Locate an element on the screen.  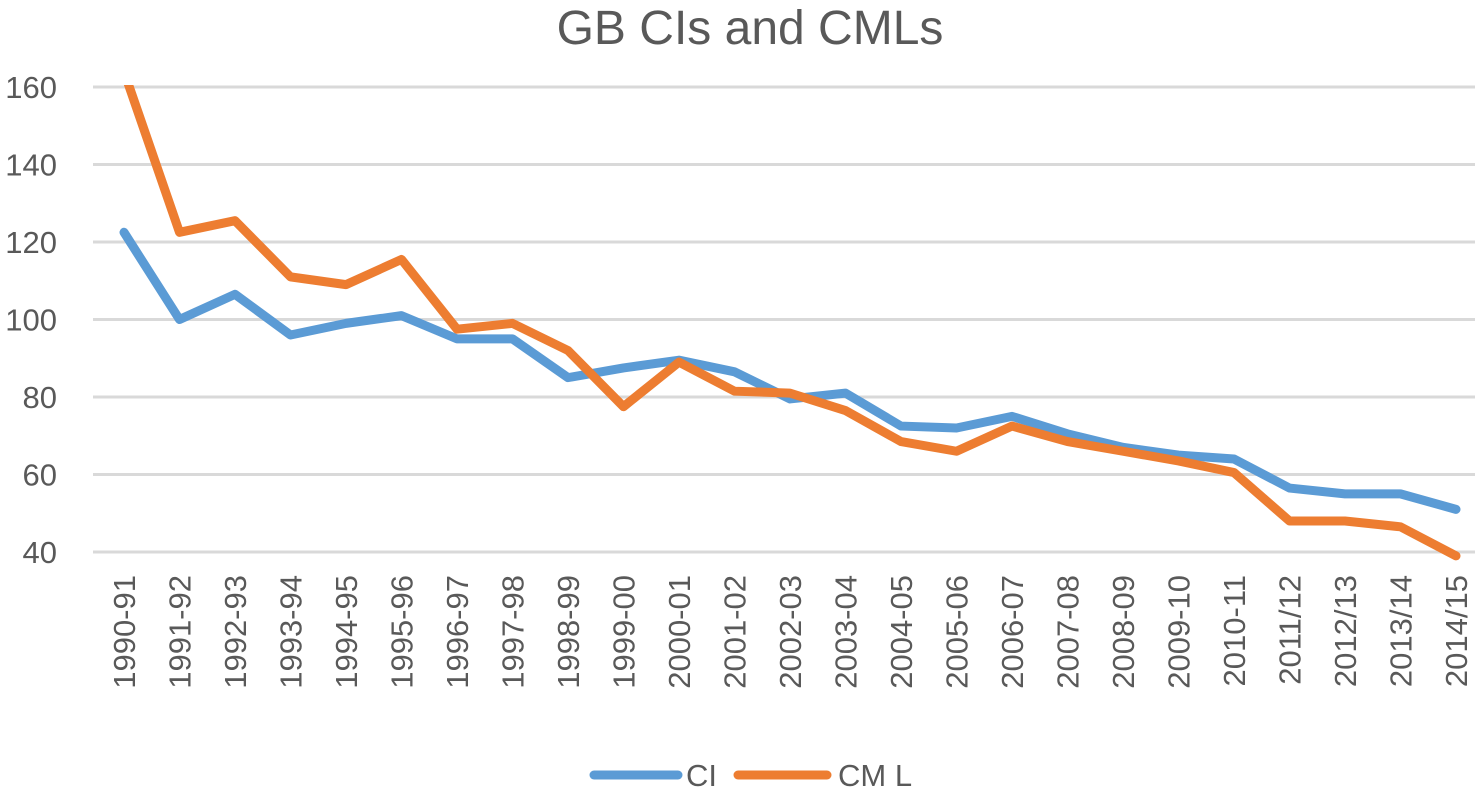
y-tick-label: 60 is located at coordinates (40, 475).